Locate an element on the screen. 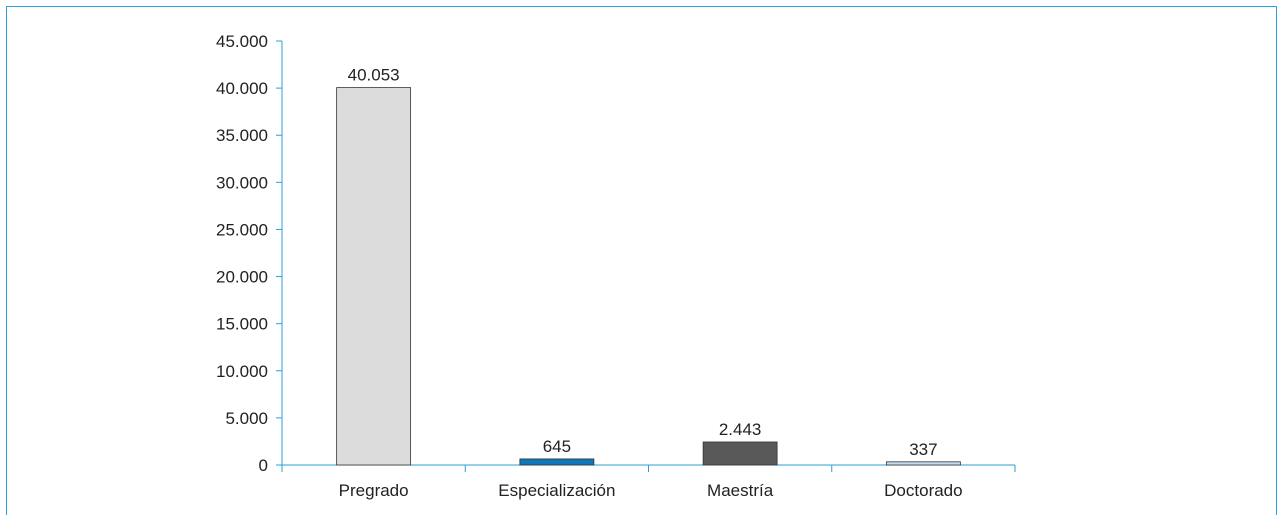 This screenshot has width=1283, height=515. data-label: 40.053 is located at coordinates (374, 75).